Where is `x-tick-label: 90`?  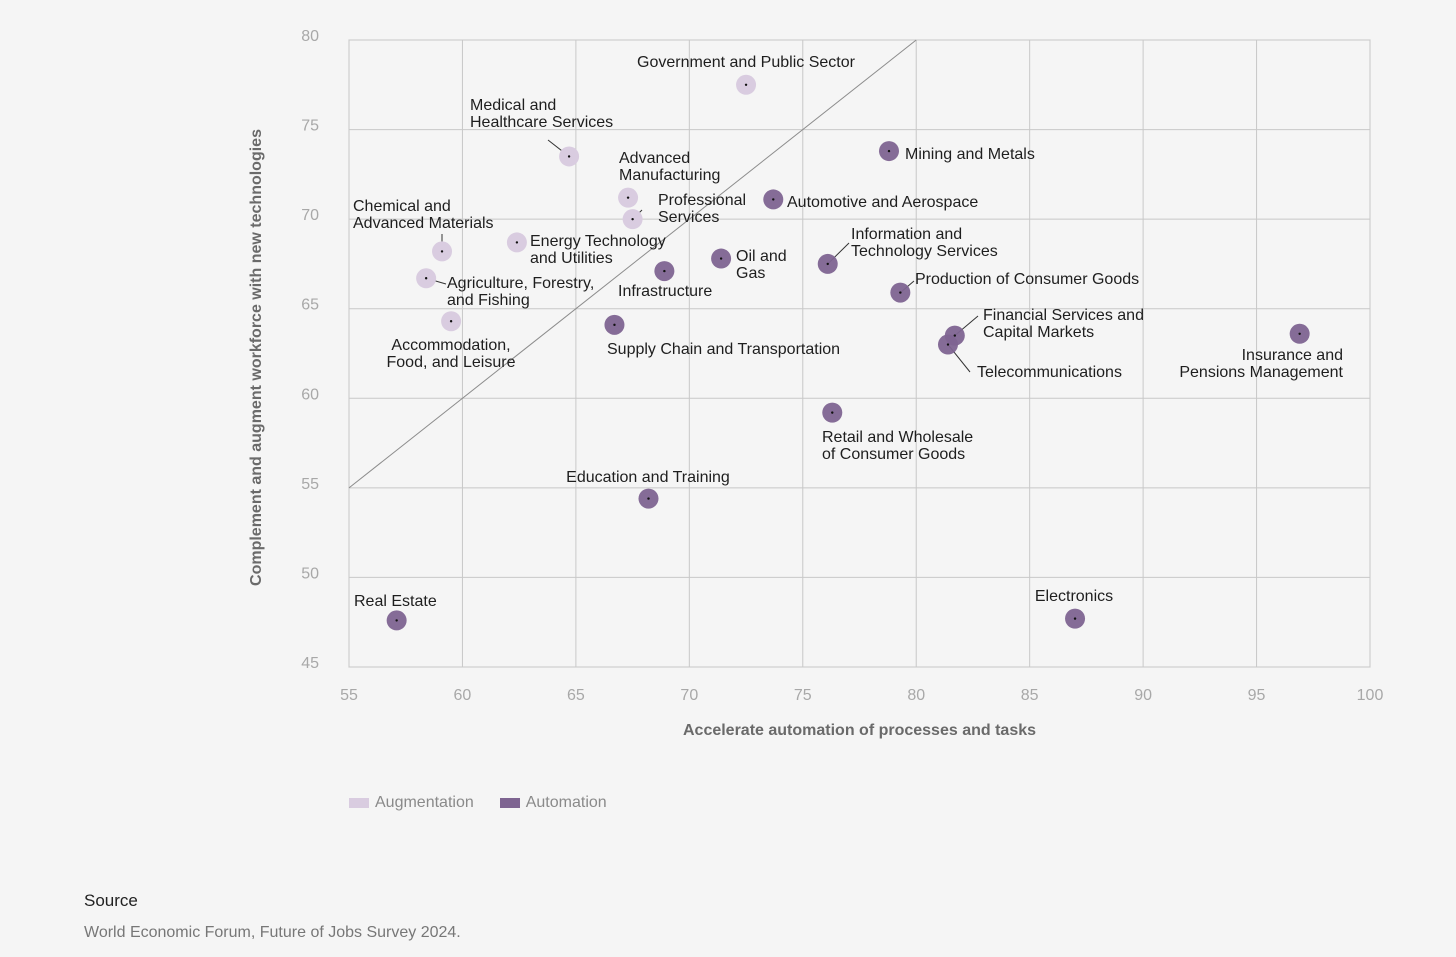 x-tick-label: 90 is located at coordinates (1143, 695).